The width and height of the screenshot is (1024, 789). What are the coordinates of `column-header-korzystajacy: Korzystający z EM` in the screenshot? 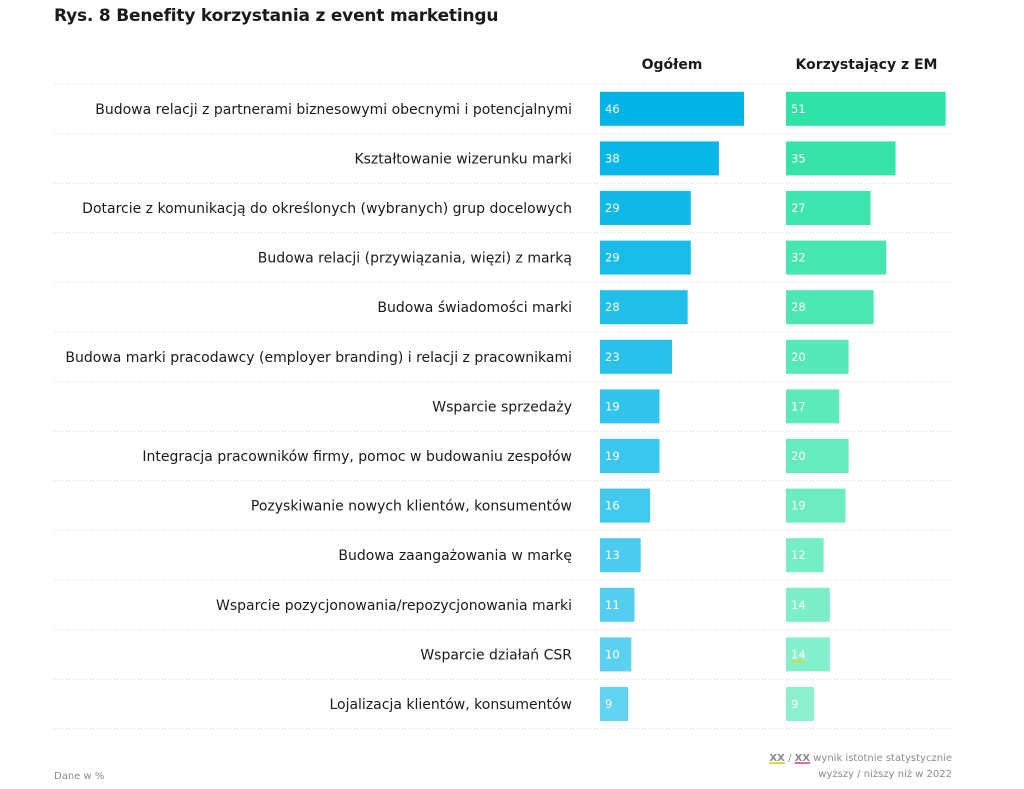 It's located at (866, 65).